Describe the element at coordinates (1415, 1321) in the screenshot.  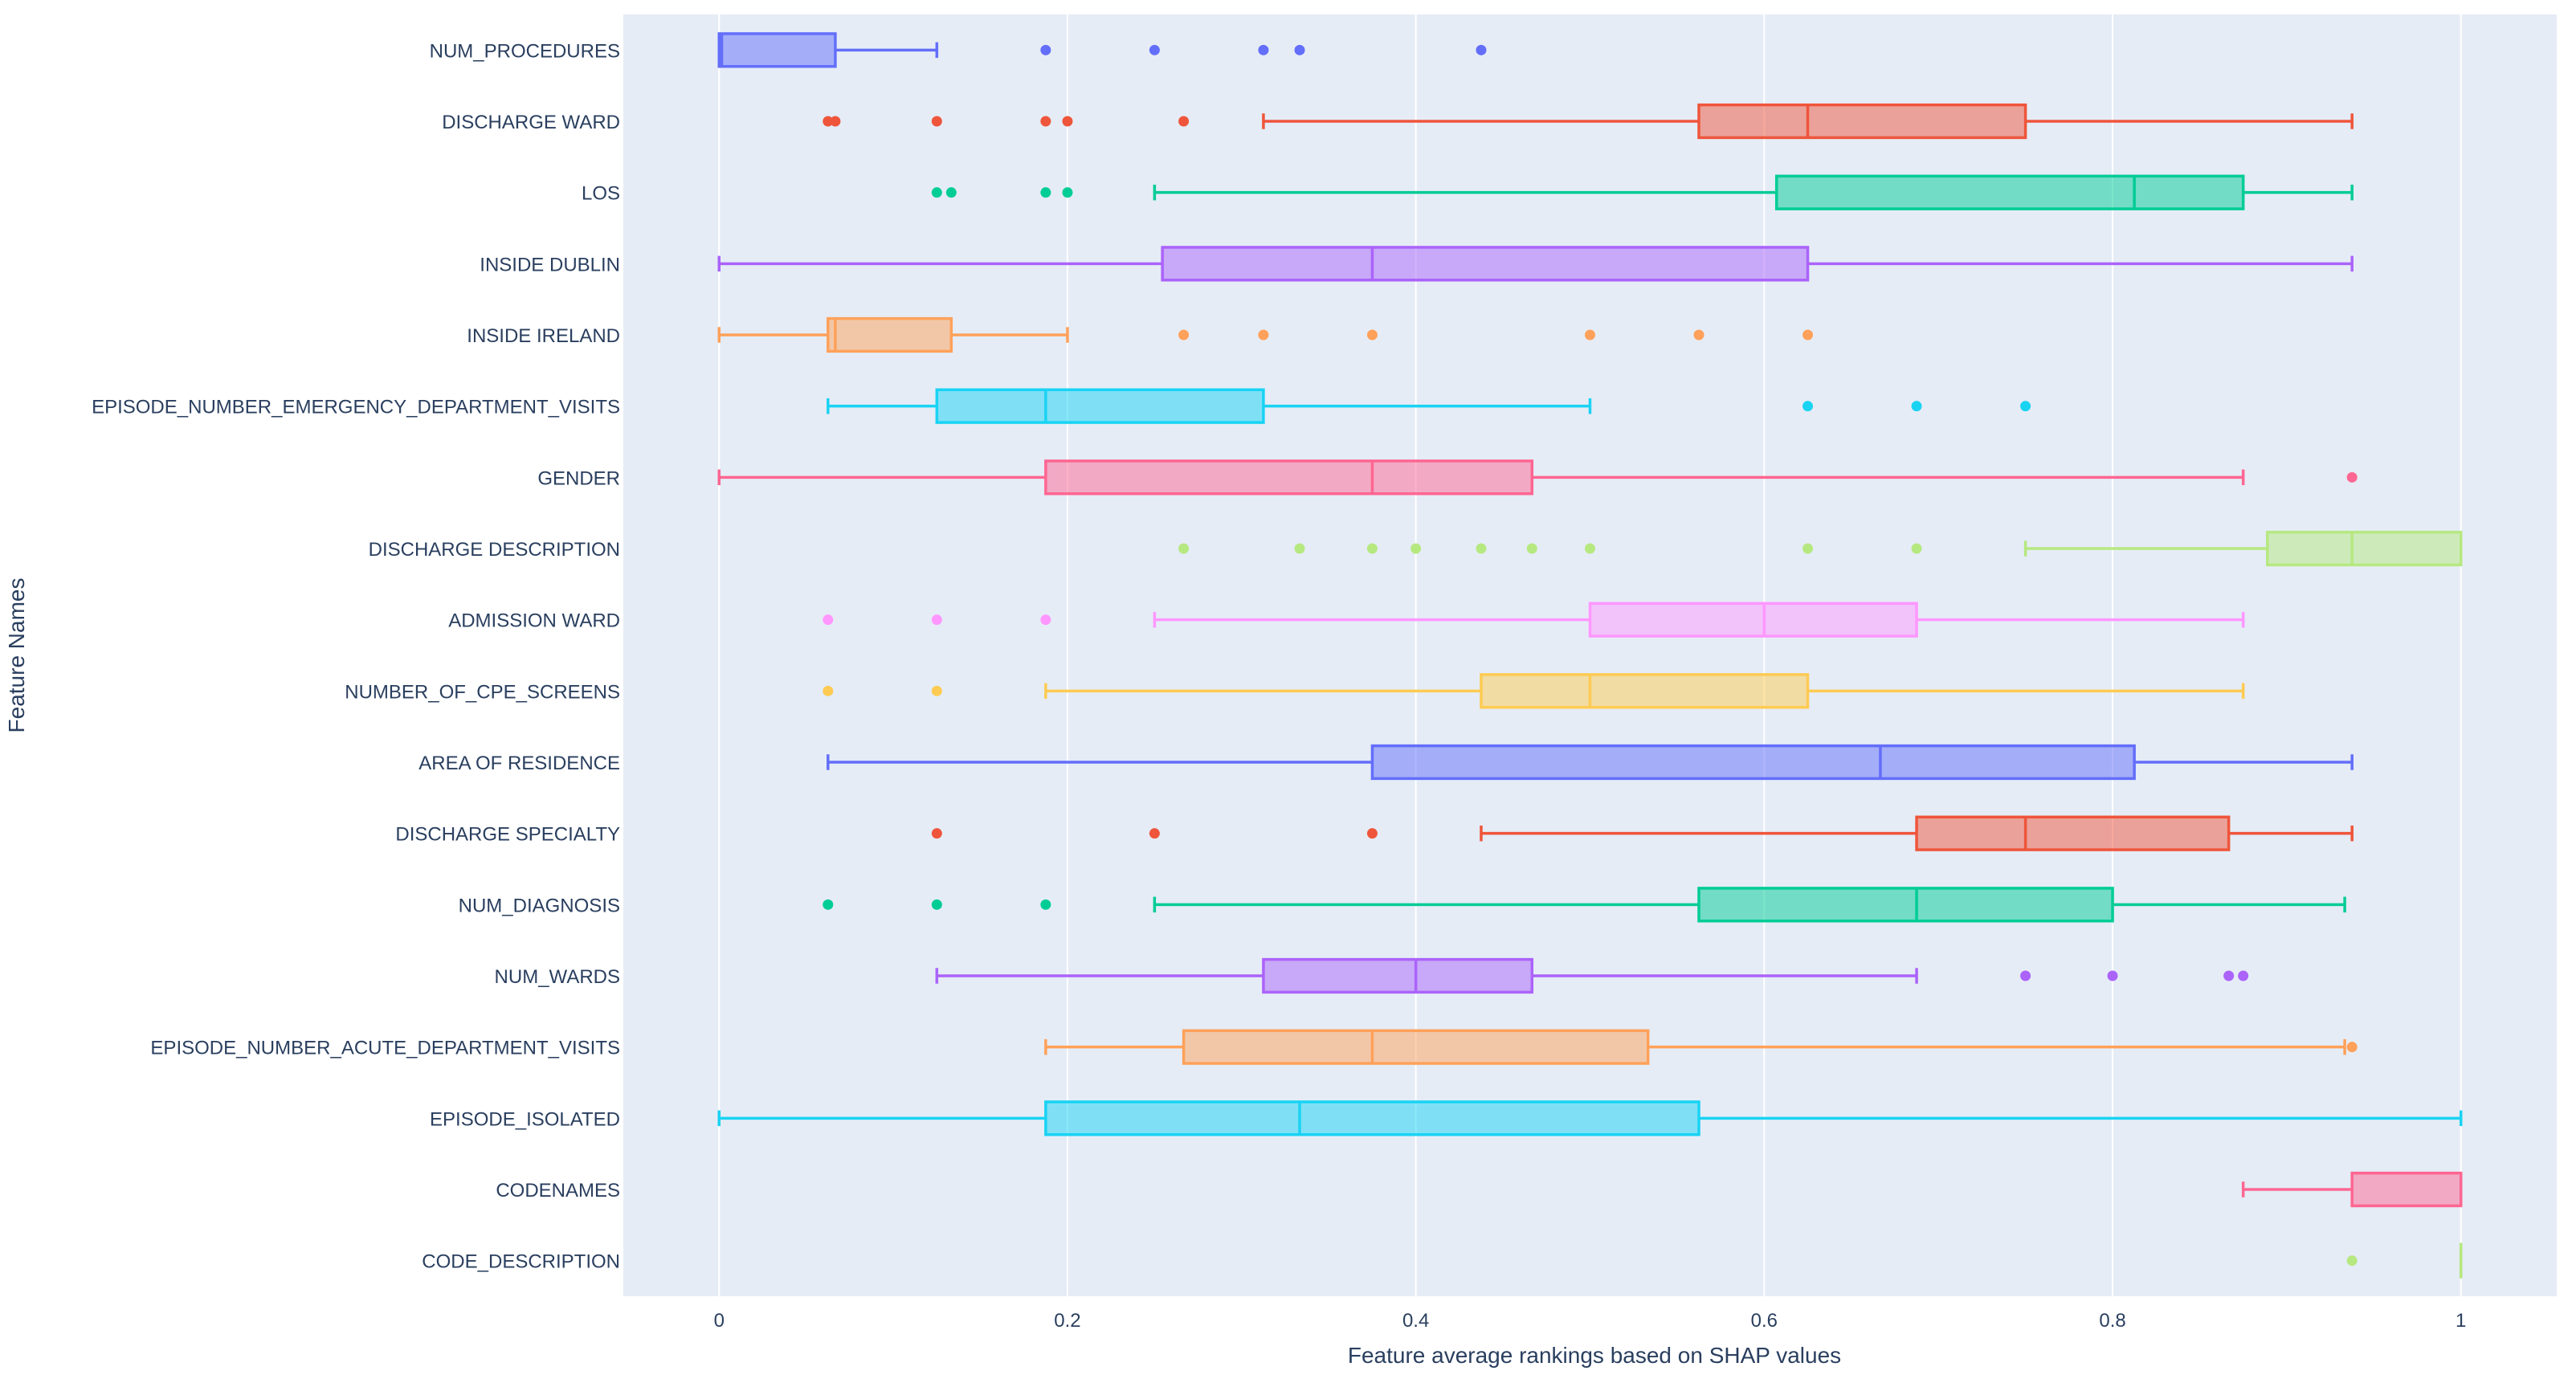
I see `x-tick-label: 0.4` at that location.